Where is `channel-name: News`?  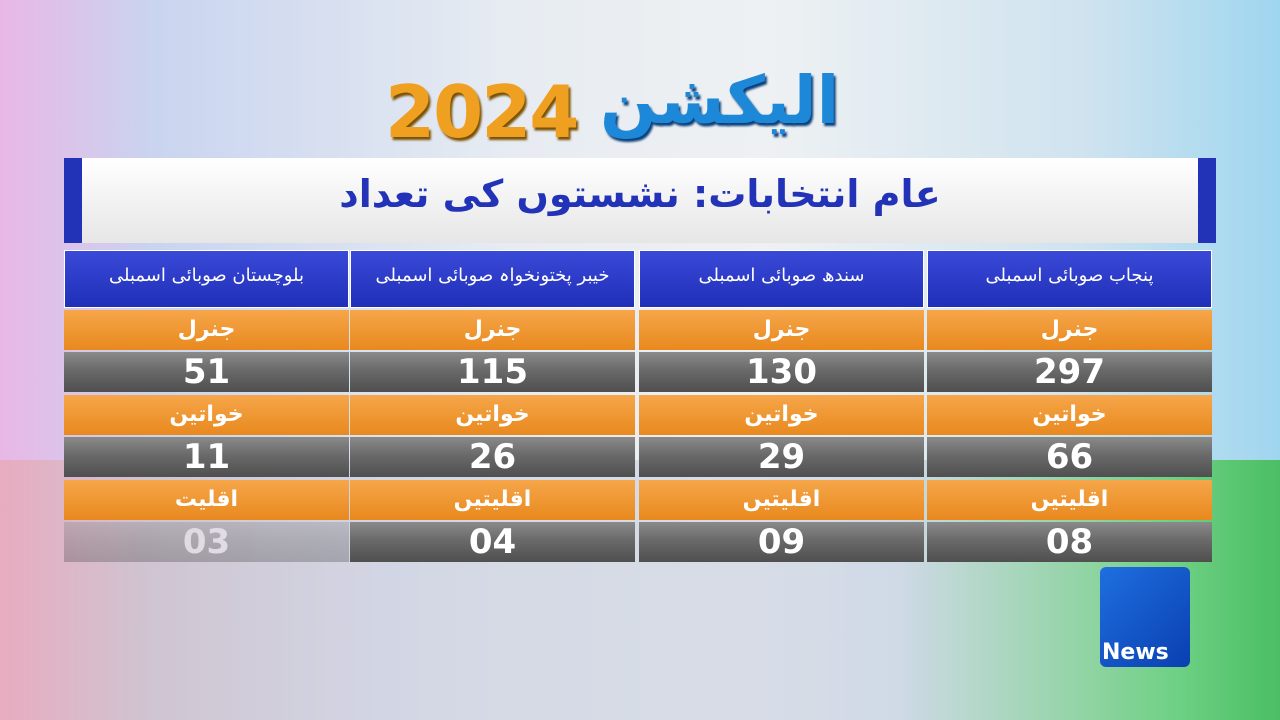
channel-name: News is located at coordinates (1135, 652).